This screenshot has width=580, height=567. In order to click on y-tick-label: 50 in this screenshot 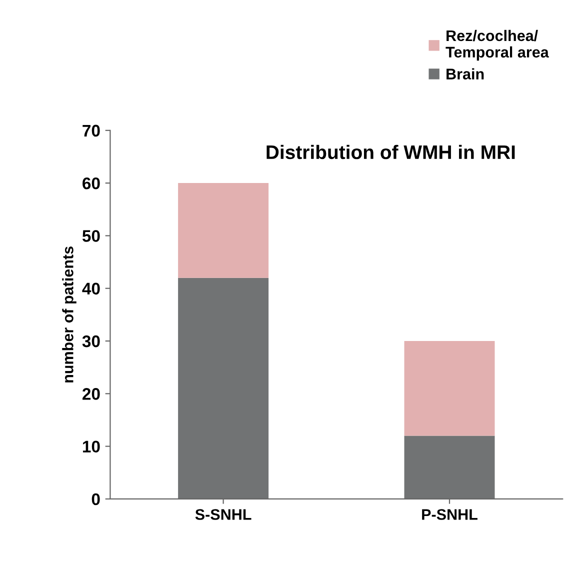, I will do `click(91, 236)`.